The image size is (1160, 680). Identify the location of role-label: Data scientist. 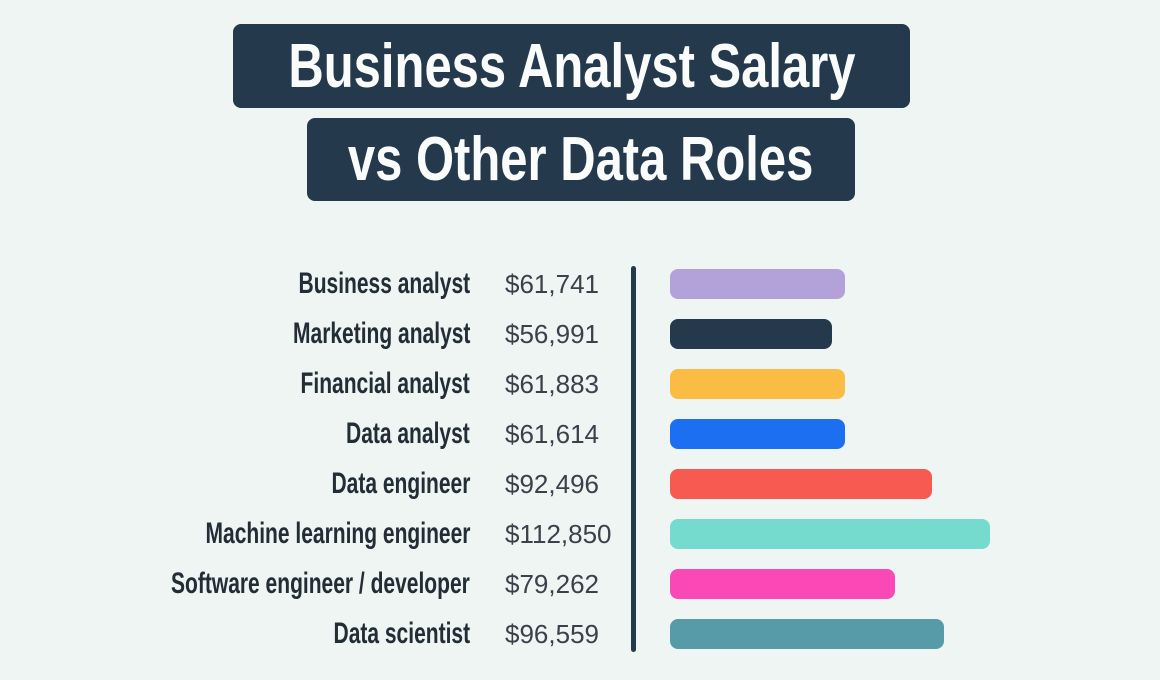
(401, 633).